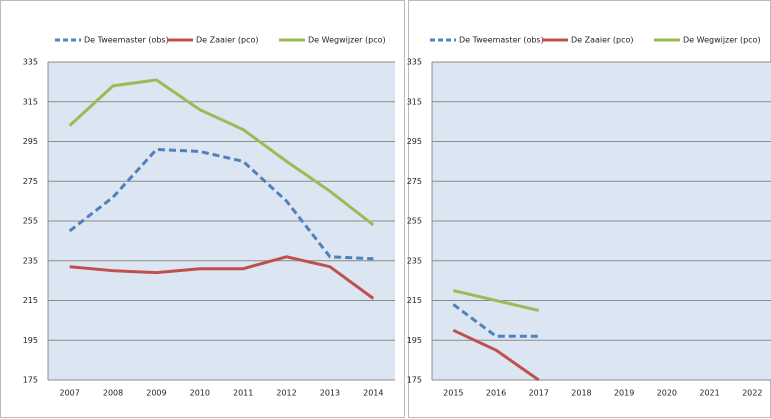  I want to click on x-tick-label: 2007, so click(70, 393).